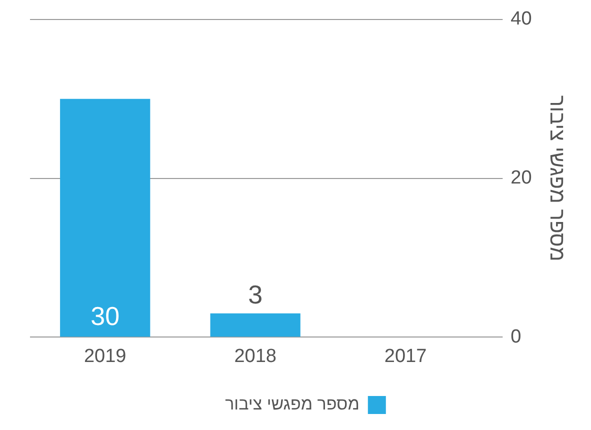 The width and height of the screenshot is (591, 430). I want to click on y-tick-label: 20, so click(521, 178).